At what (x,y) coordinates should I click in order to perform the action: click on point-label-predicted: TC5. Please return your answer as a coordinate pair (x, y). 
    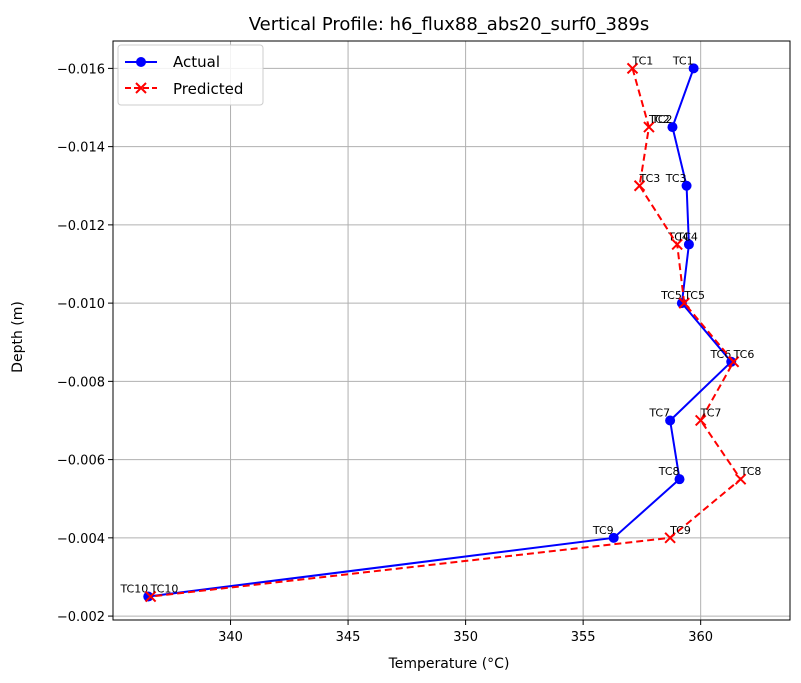
    Looking at the image, I should click on (694, 295).